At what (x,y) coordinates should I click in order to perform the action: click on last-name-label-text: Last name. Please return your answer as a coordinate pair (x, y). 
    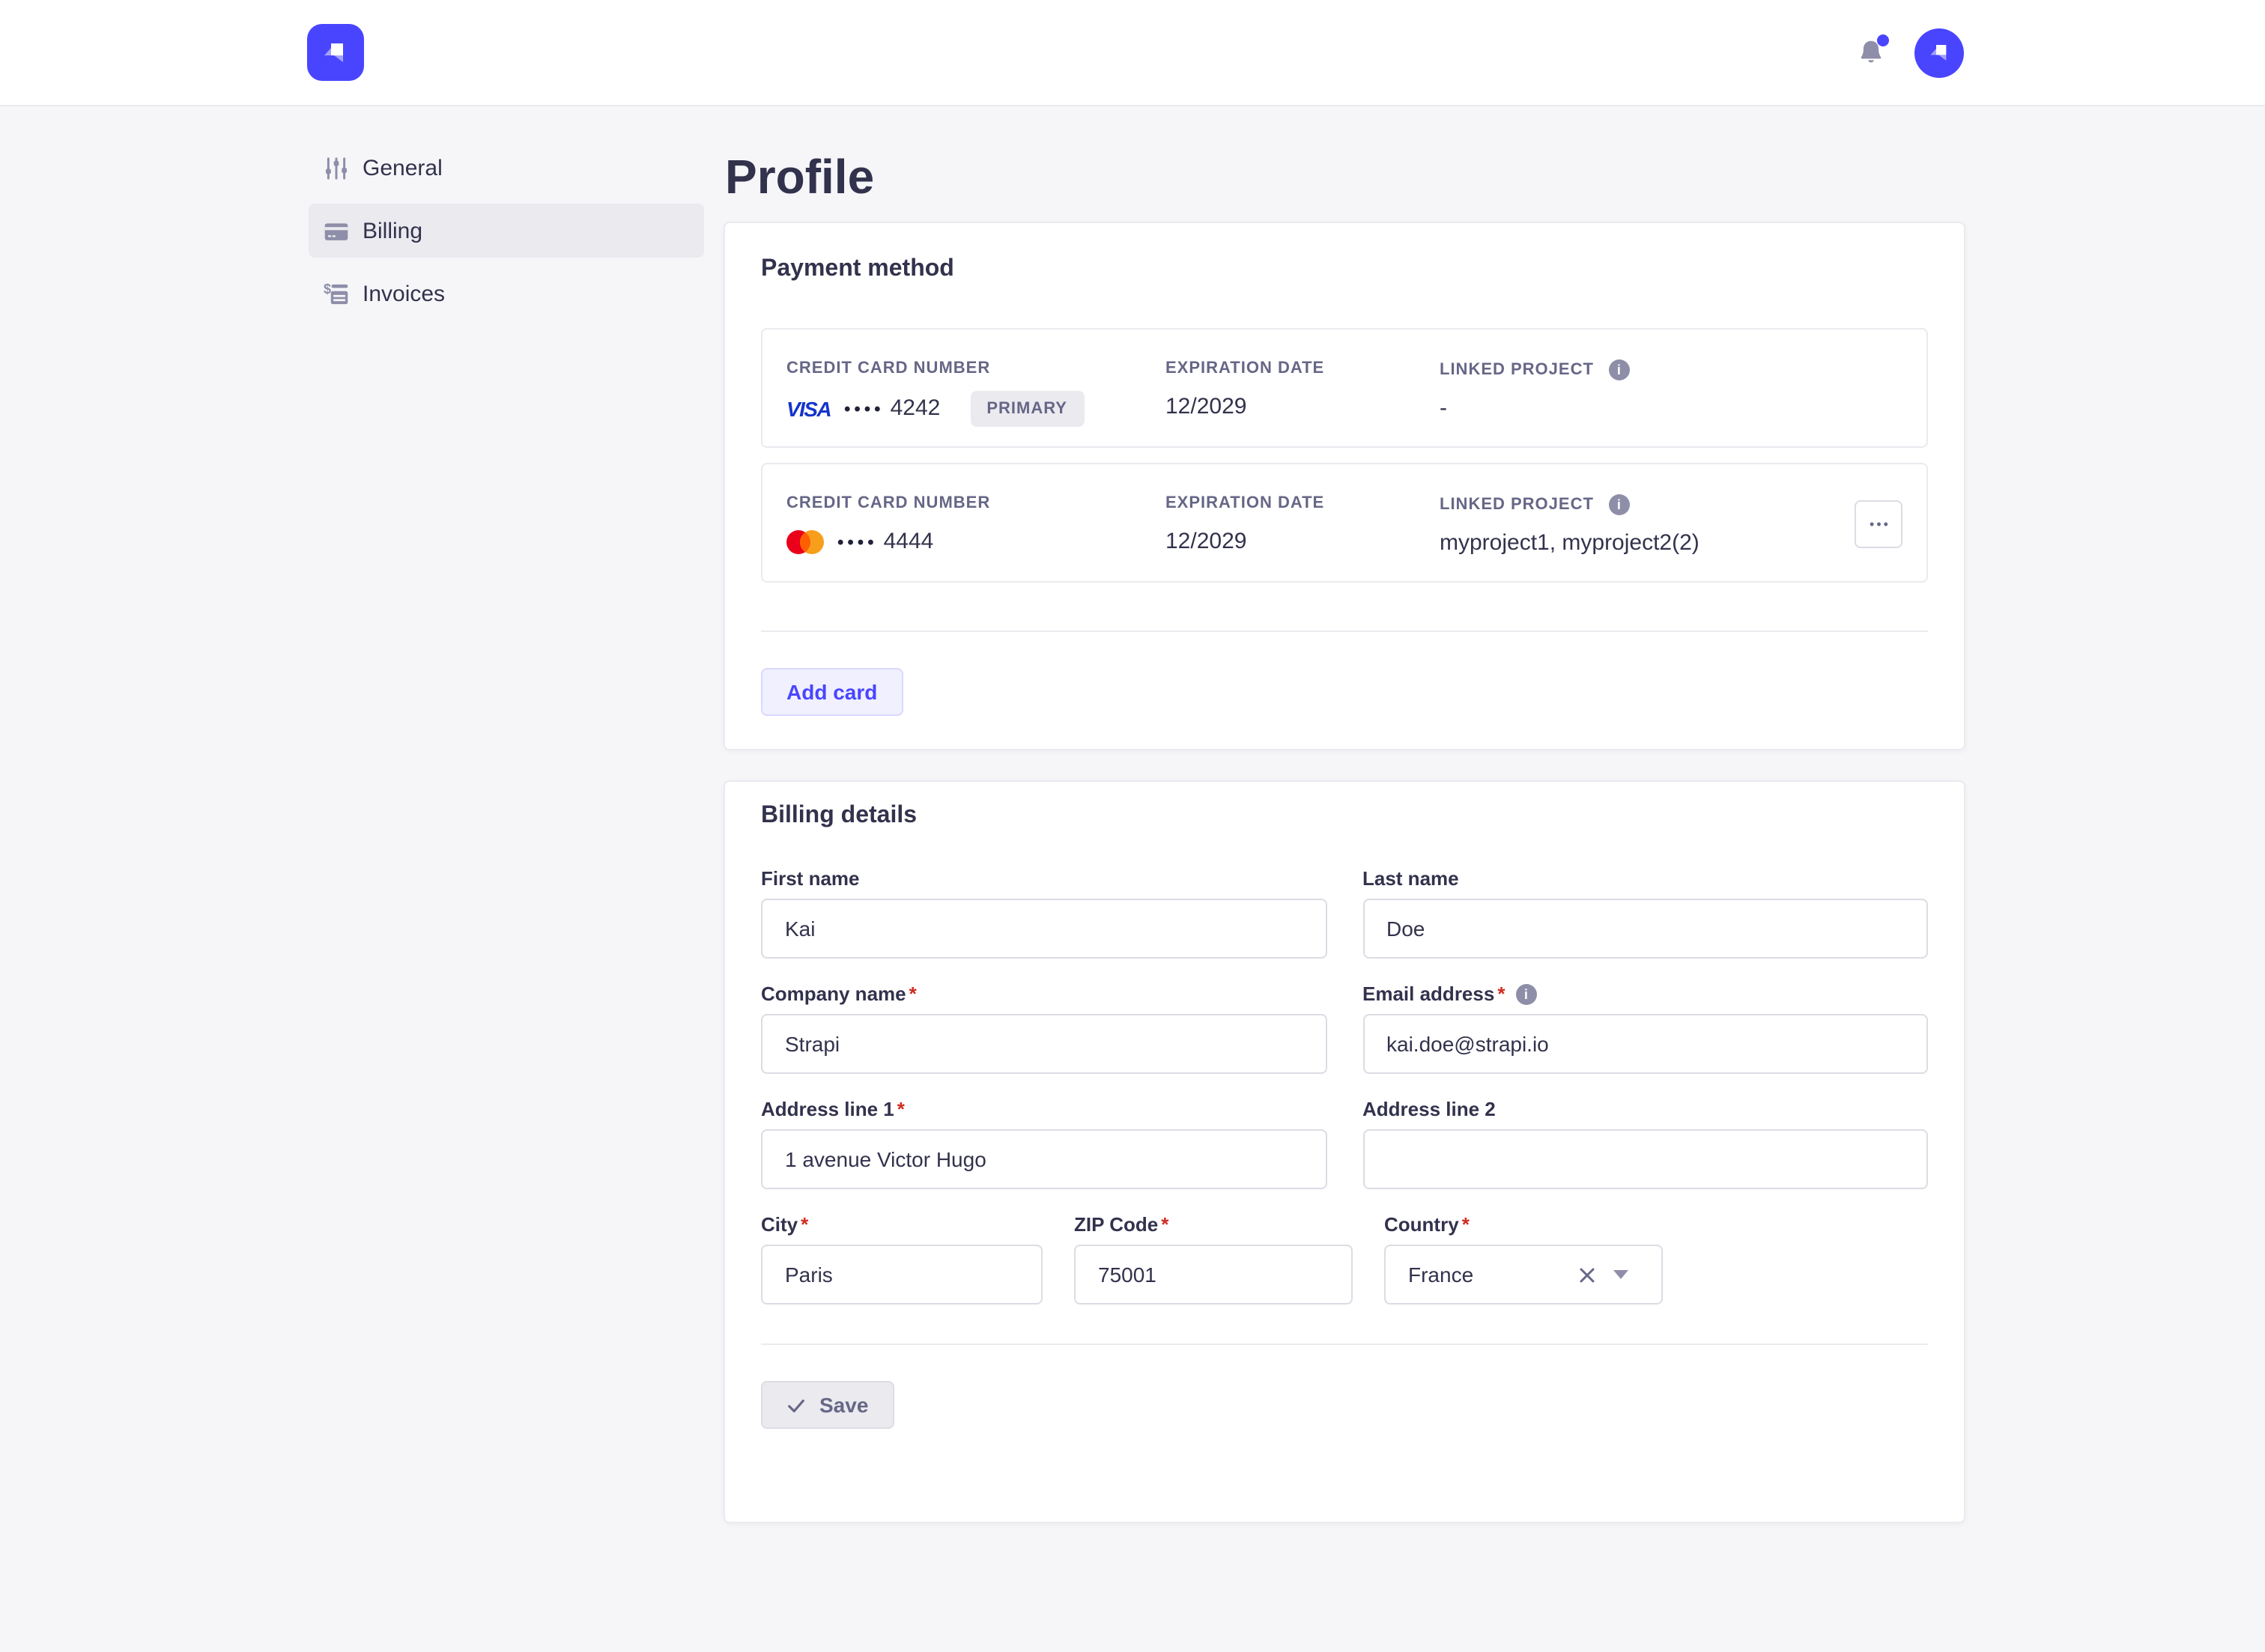
    Looking at the image, I should click on (1410, 878).